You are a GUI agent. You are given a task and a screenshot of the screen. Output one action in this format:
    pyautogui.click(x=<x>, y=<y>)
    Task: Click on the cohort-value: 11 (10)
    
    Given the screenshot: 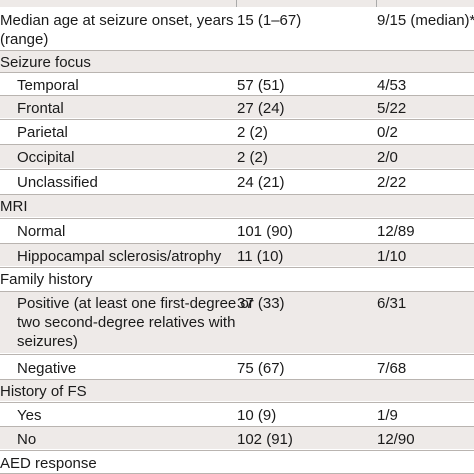 What is the action you would take?
    pyautogui.click(x=260, y=256)
    